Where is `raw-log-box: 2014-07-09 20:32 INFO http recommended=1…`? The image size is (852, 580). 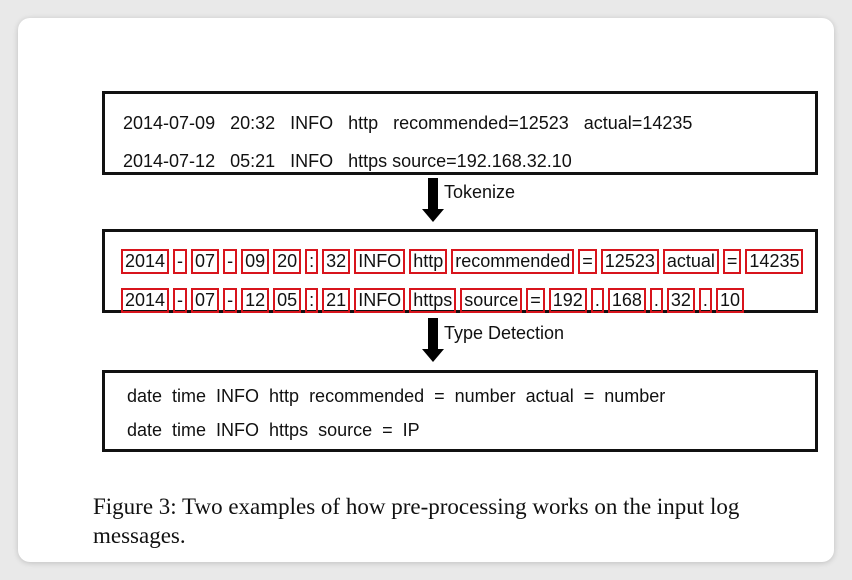 raw-log-box: 2014-07-09 20:32 INFO http recommended=1… is located at coordinates (460, 133).